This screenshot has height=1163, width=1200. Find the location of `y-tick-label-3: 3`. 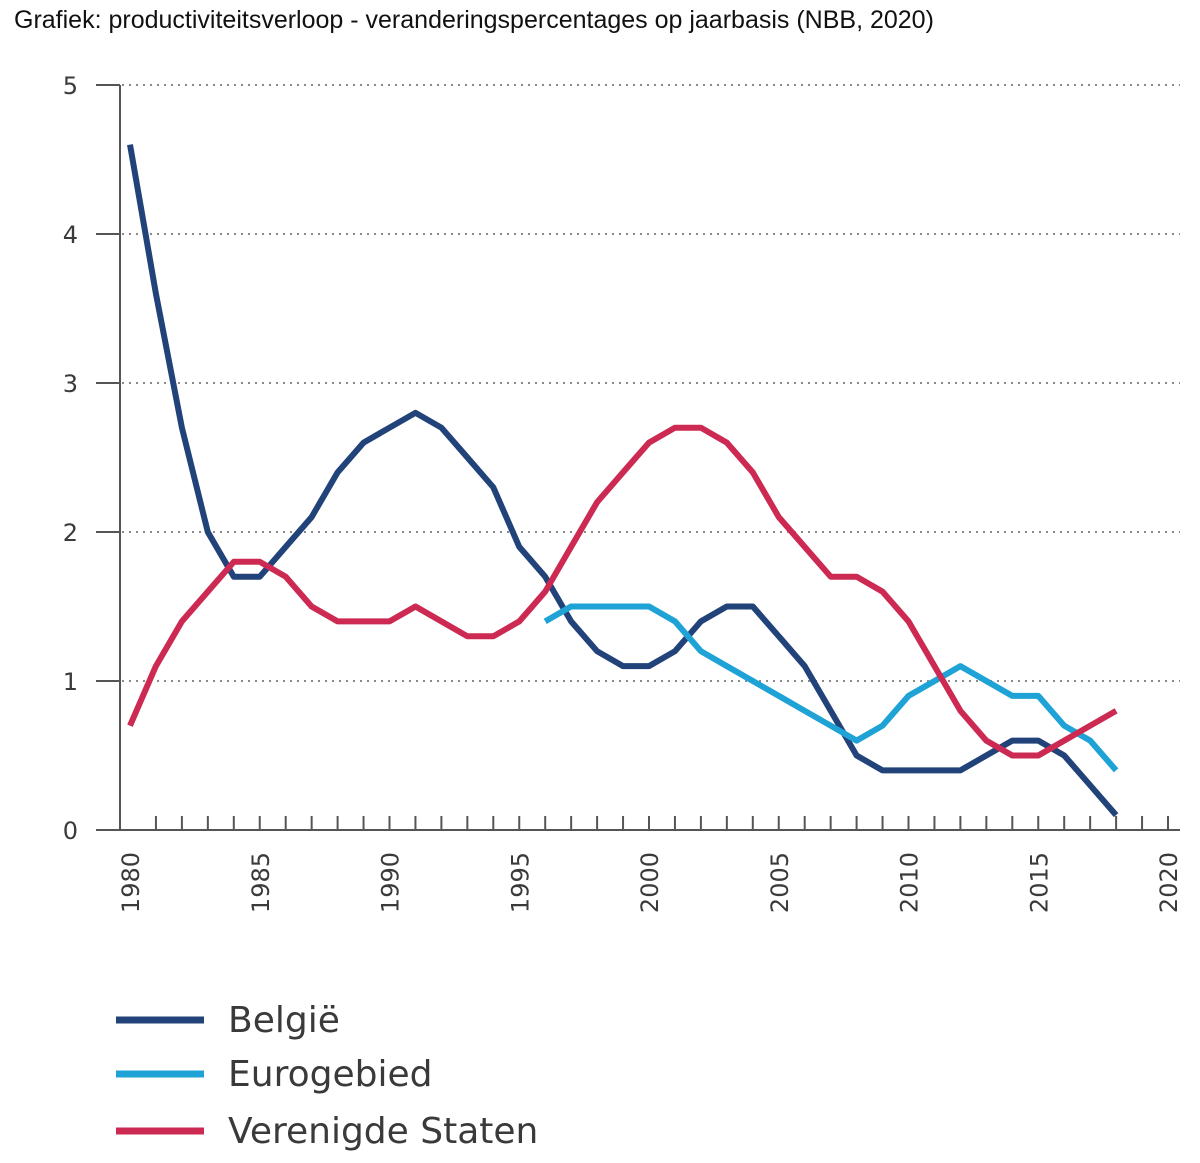

y-tick-label-3: 3 is located at coordinates (70, 384).